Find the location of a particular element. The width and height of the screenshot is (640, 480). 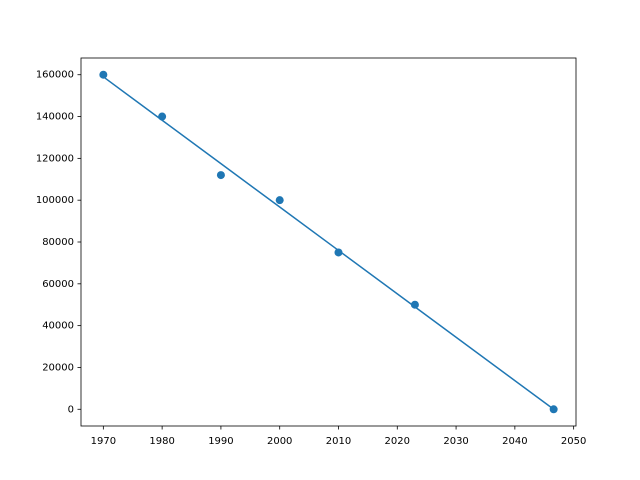

x-tick-label: 2010 is located at coordinates (338, 441).